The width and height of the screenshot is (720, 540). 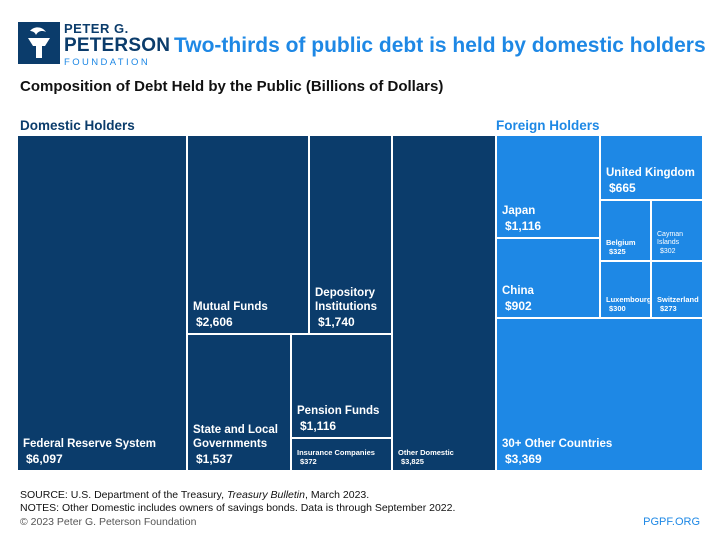 What do you see at coordinates (338, 410) in the screenshot?
I see `tile-label: Pension Funds` at bounding box center [338, 410].